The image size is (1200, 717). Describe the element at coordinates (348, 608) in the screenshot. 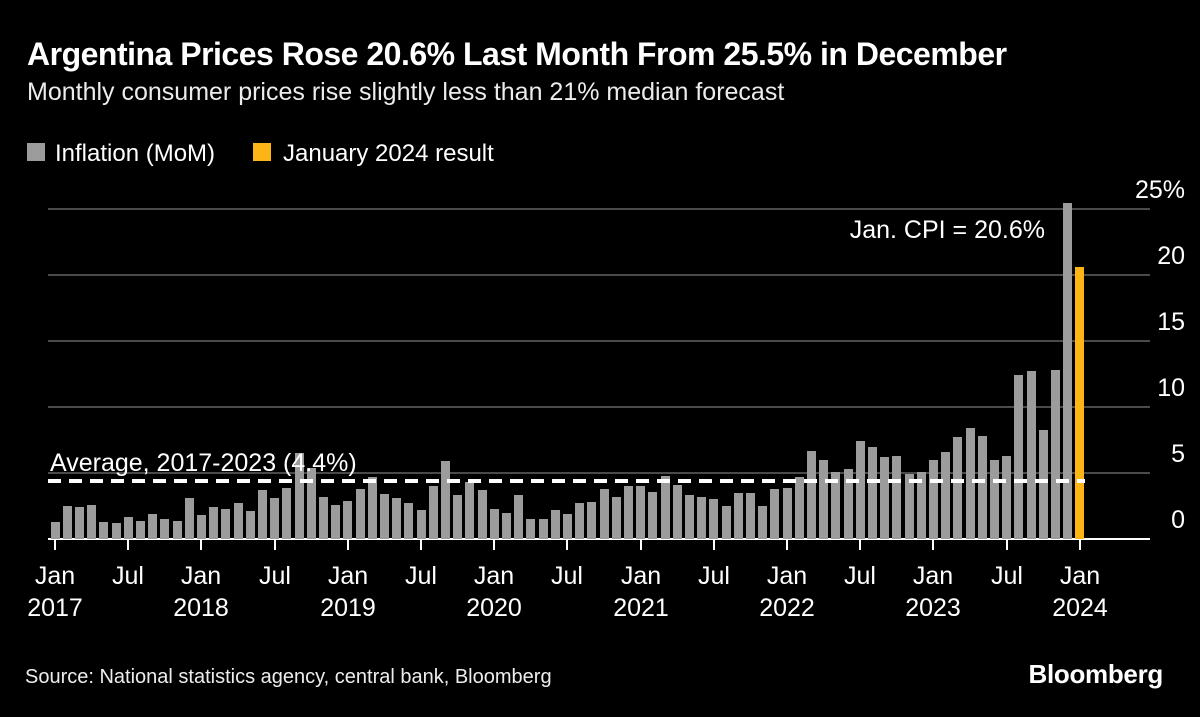

I see `x-year-label-2019: 2019` at that location.